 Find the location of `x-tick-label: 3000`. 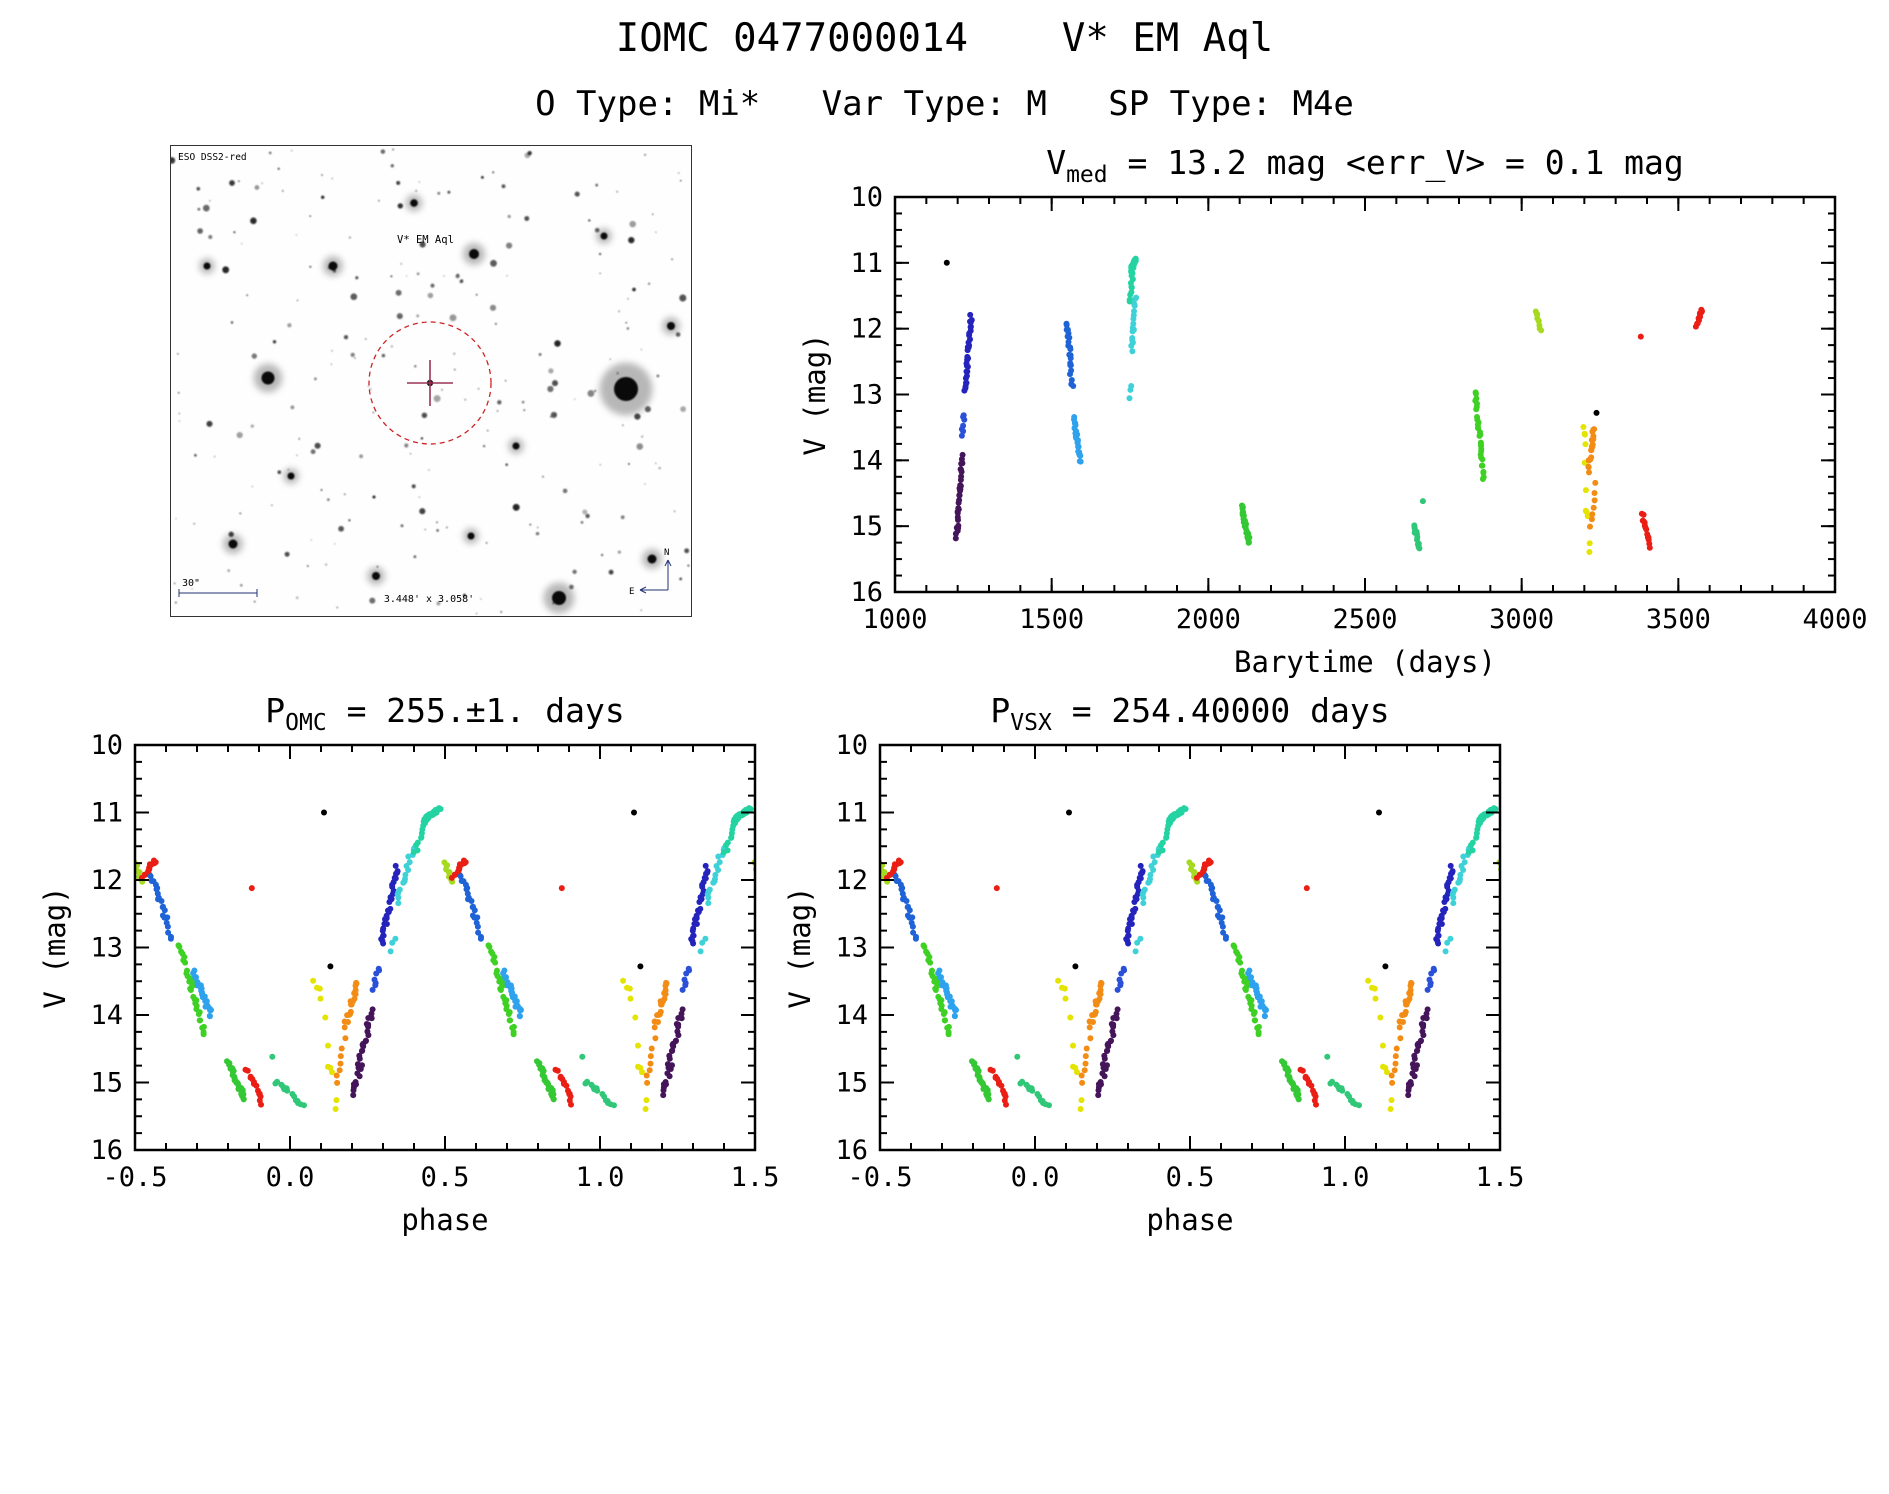

x-tick-label: 3000 is located at coordinates (1521, 619).